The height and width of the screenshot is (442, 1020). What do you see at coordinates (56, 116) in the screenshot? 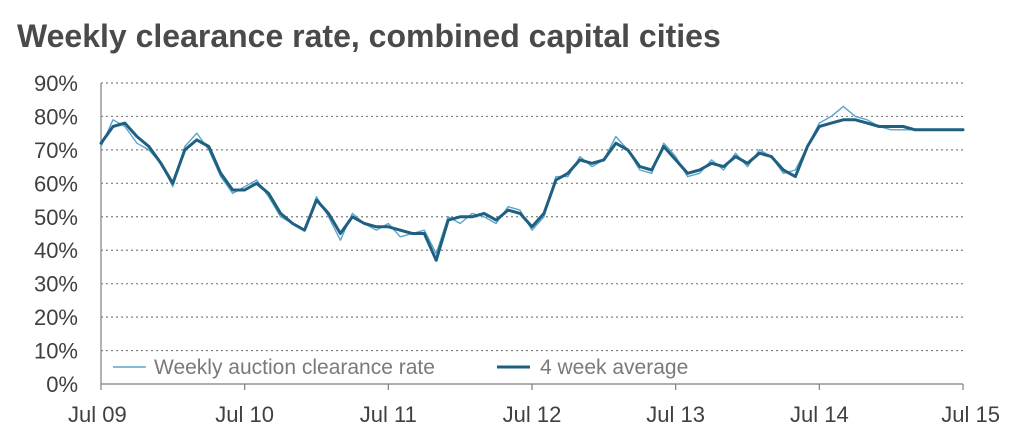
I see `y-tick-label: 80%` at bounding box center [56, 116].